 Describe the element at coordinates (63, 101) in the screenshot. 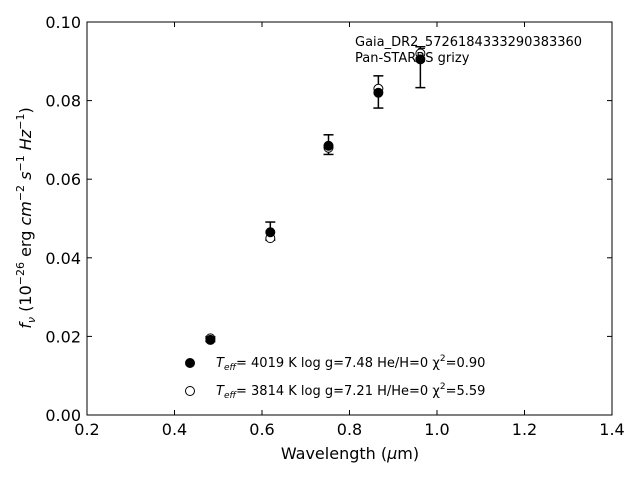

I see `y-tick-label: 0.08` at that location.